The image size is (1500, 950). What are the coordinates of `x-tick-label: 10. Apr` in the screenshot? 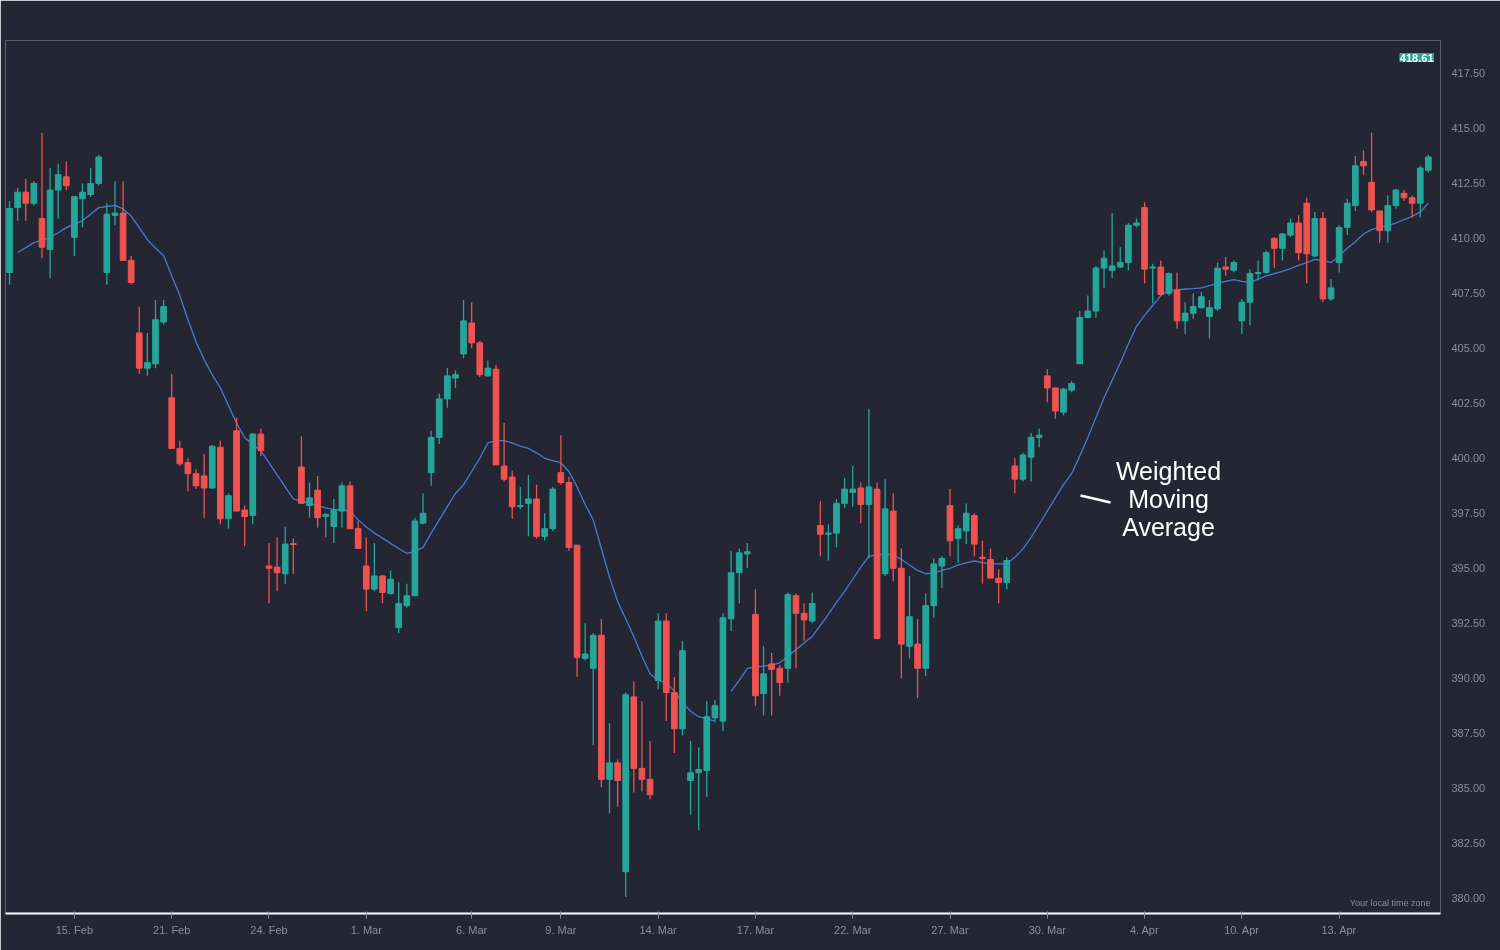 It's located at (1242, 929).